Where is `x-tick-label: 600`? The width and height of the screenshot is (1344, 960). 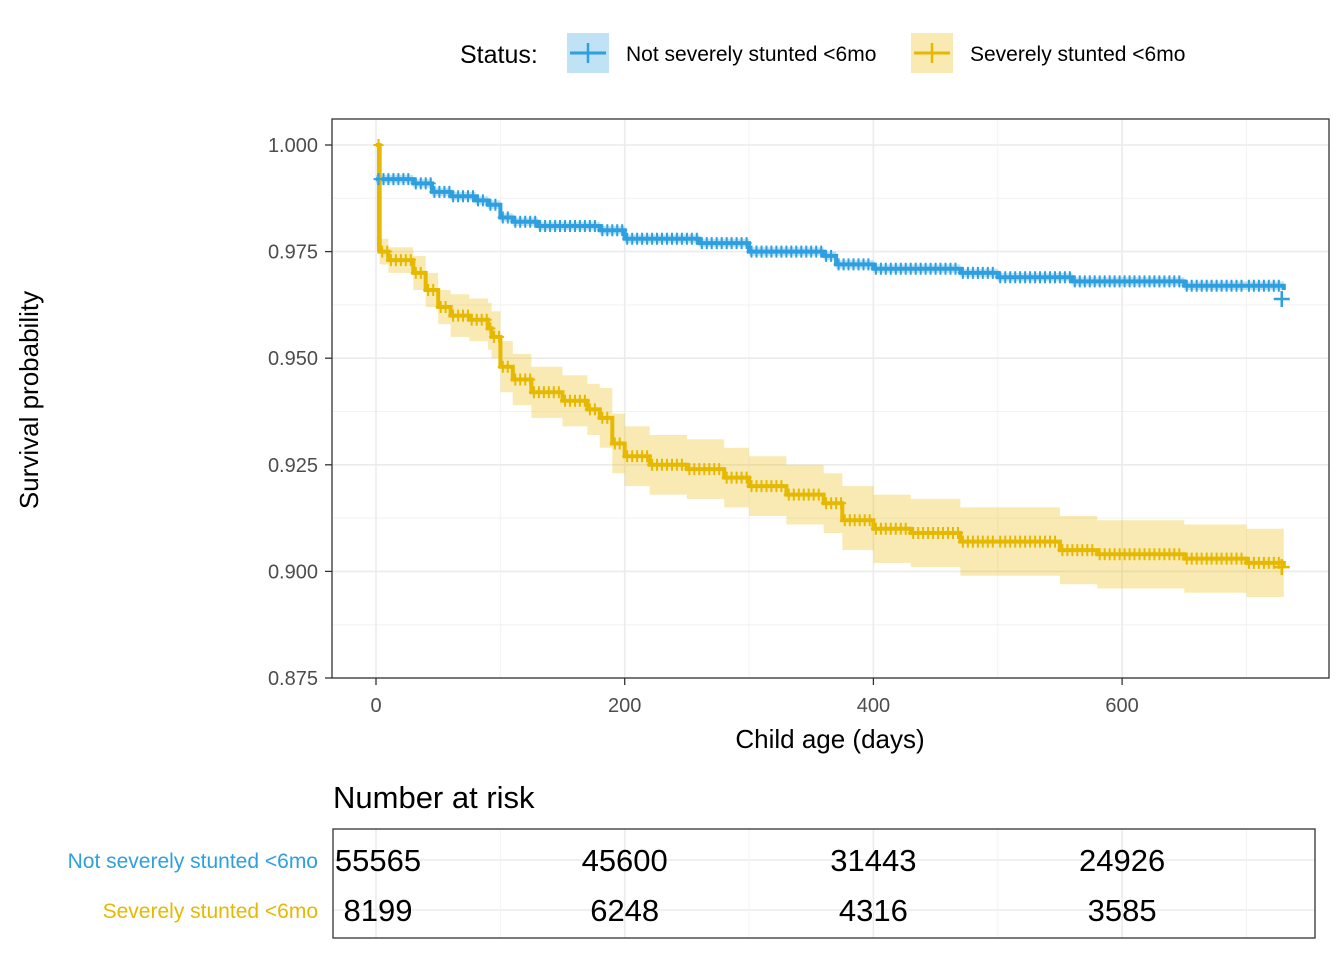
x-tick-label: 600 is located at coordinates (1121, 706).